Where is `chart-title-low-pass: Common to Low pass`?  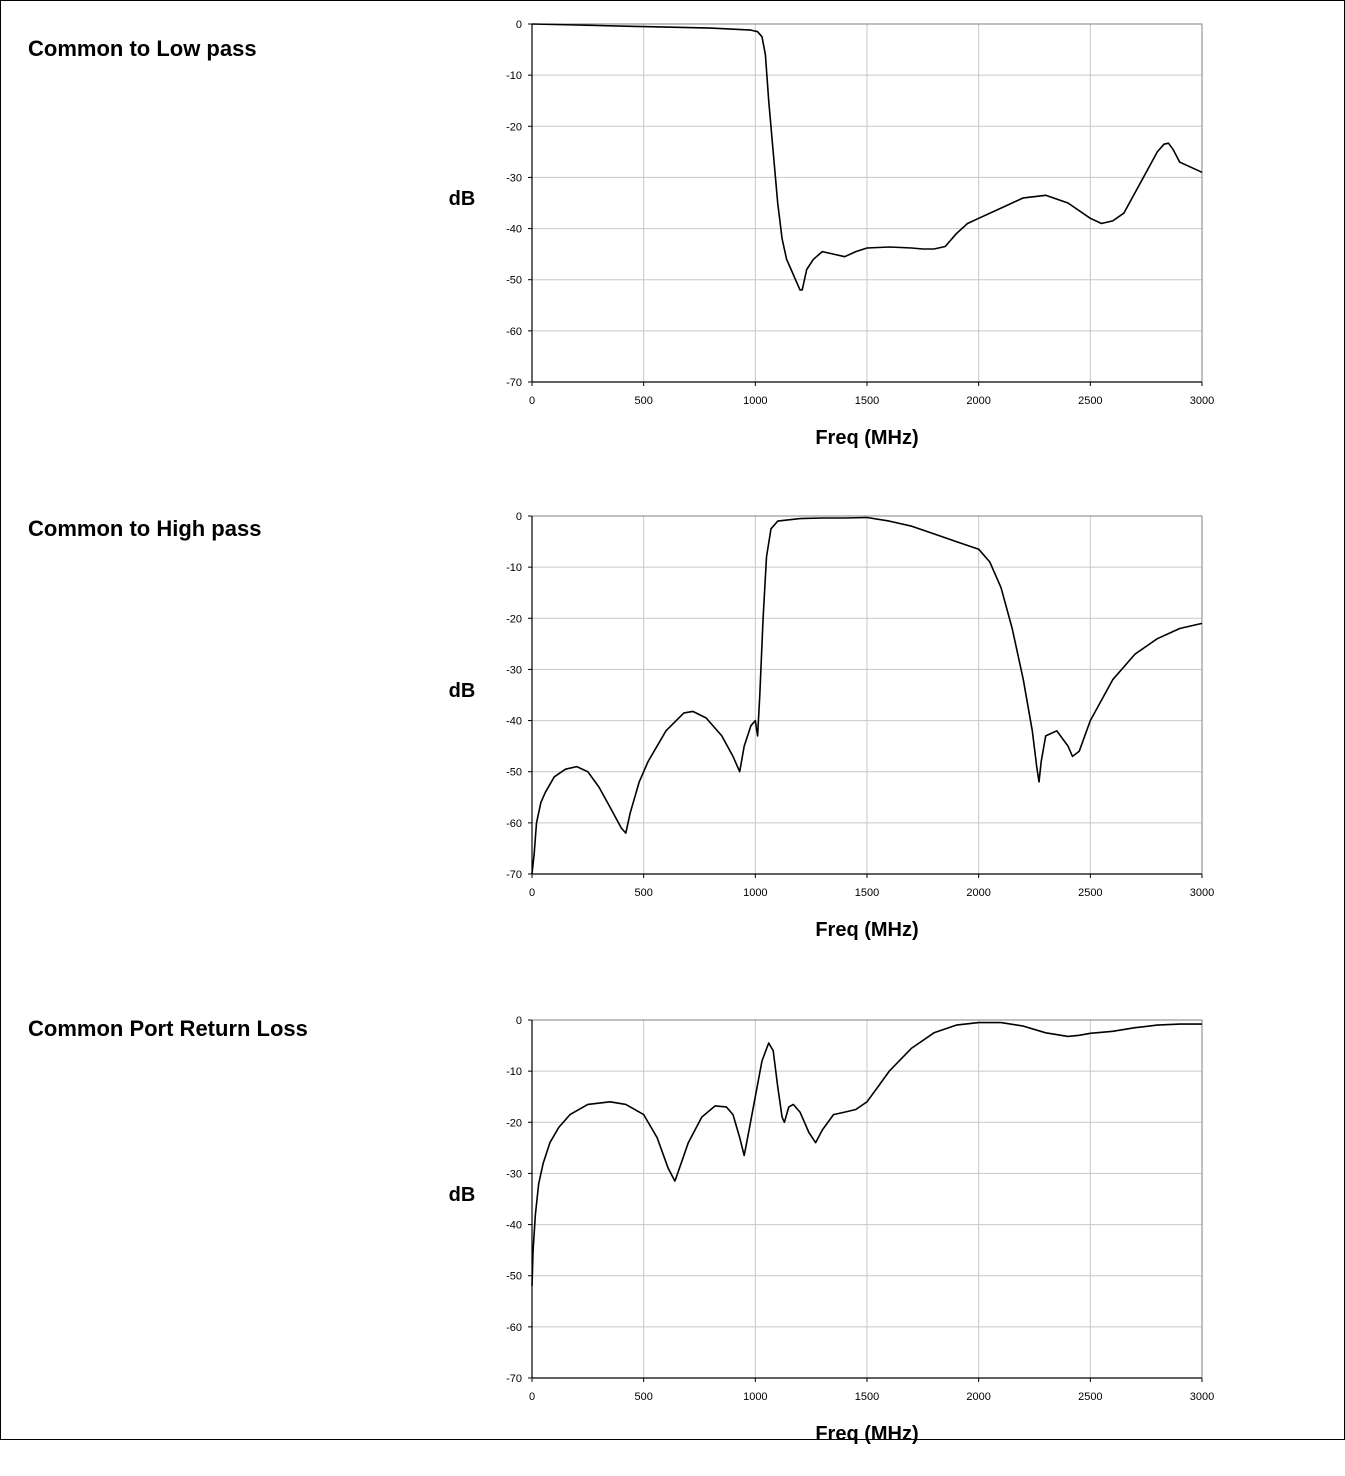
chart-title-low-pass: Common to Low pass is located at coordinates (142, 48).